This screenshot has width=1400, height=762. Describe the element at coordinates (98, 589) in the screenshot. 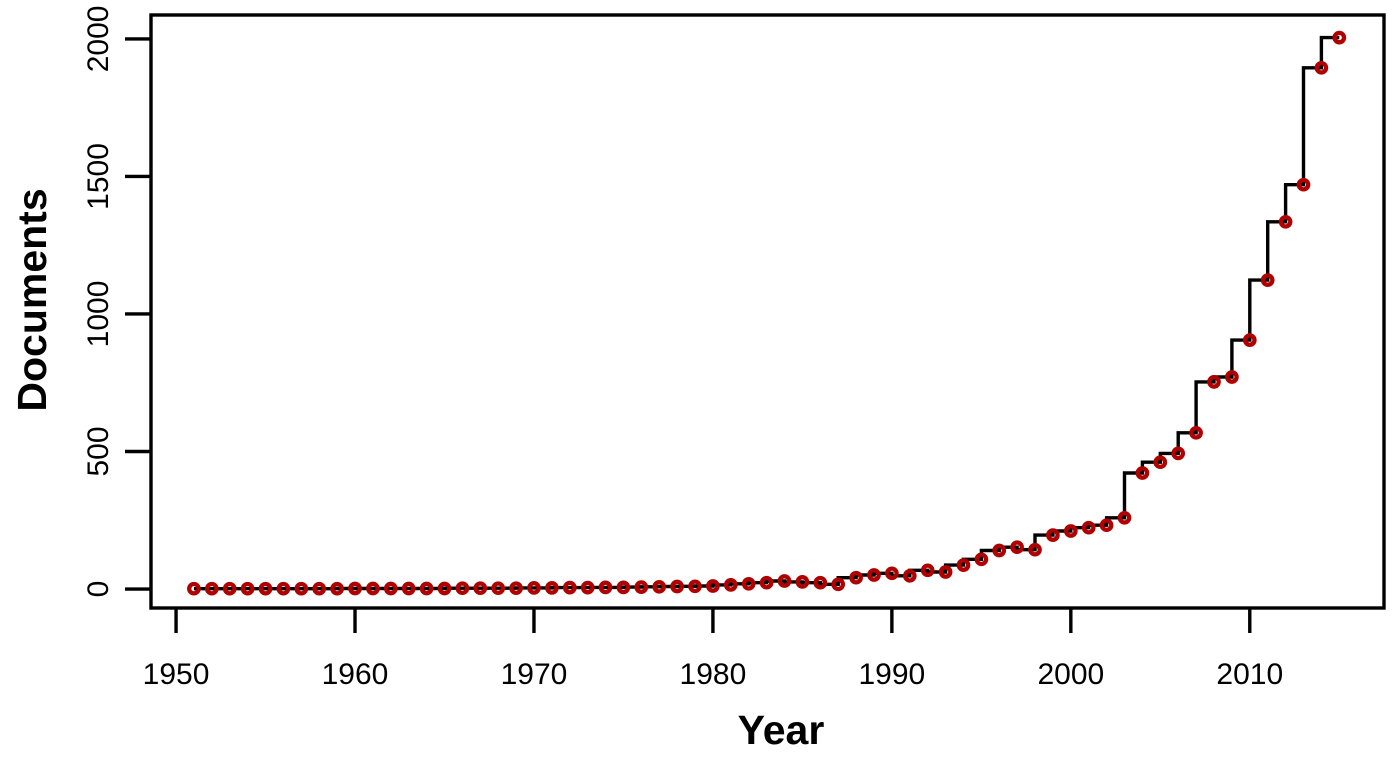

I see `y-tick-label: 0` at that location.